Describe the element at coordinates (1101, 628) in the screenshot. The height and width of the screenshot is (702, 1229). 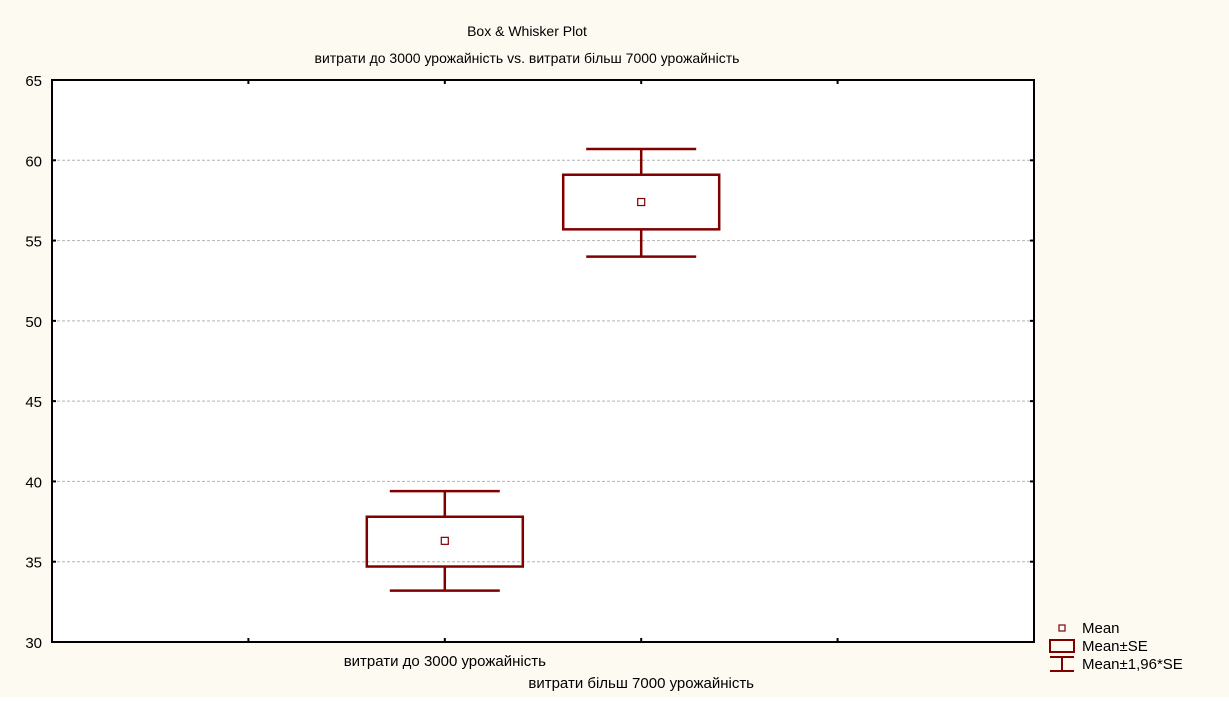
I see `legend-label: Mean` at that location.